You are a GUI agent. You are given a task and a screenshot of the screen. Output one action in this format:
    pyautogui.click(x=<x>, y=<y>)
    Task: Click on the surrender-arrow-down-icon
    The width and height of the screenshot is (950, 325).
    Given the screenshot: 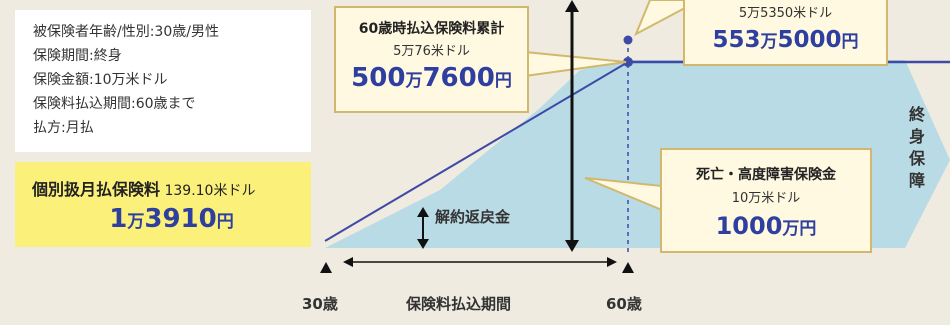 What is the action you would take?
    pyautogui.click(x=423, y=244)
    